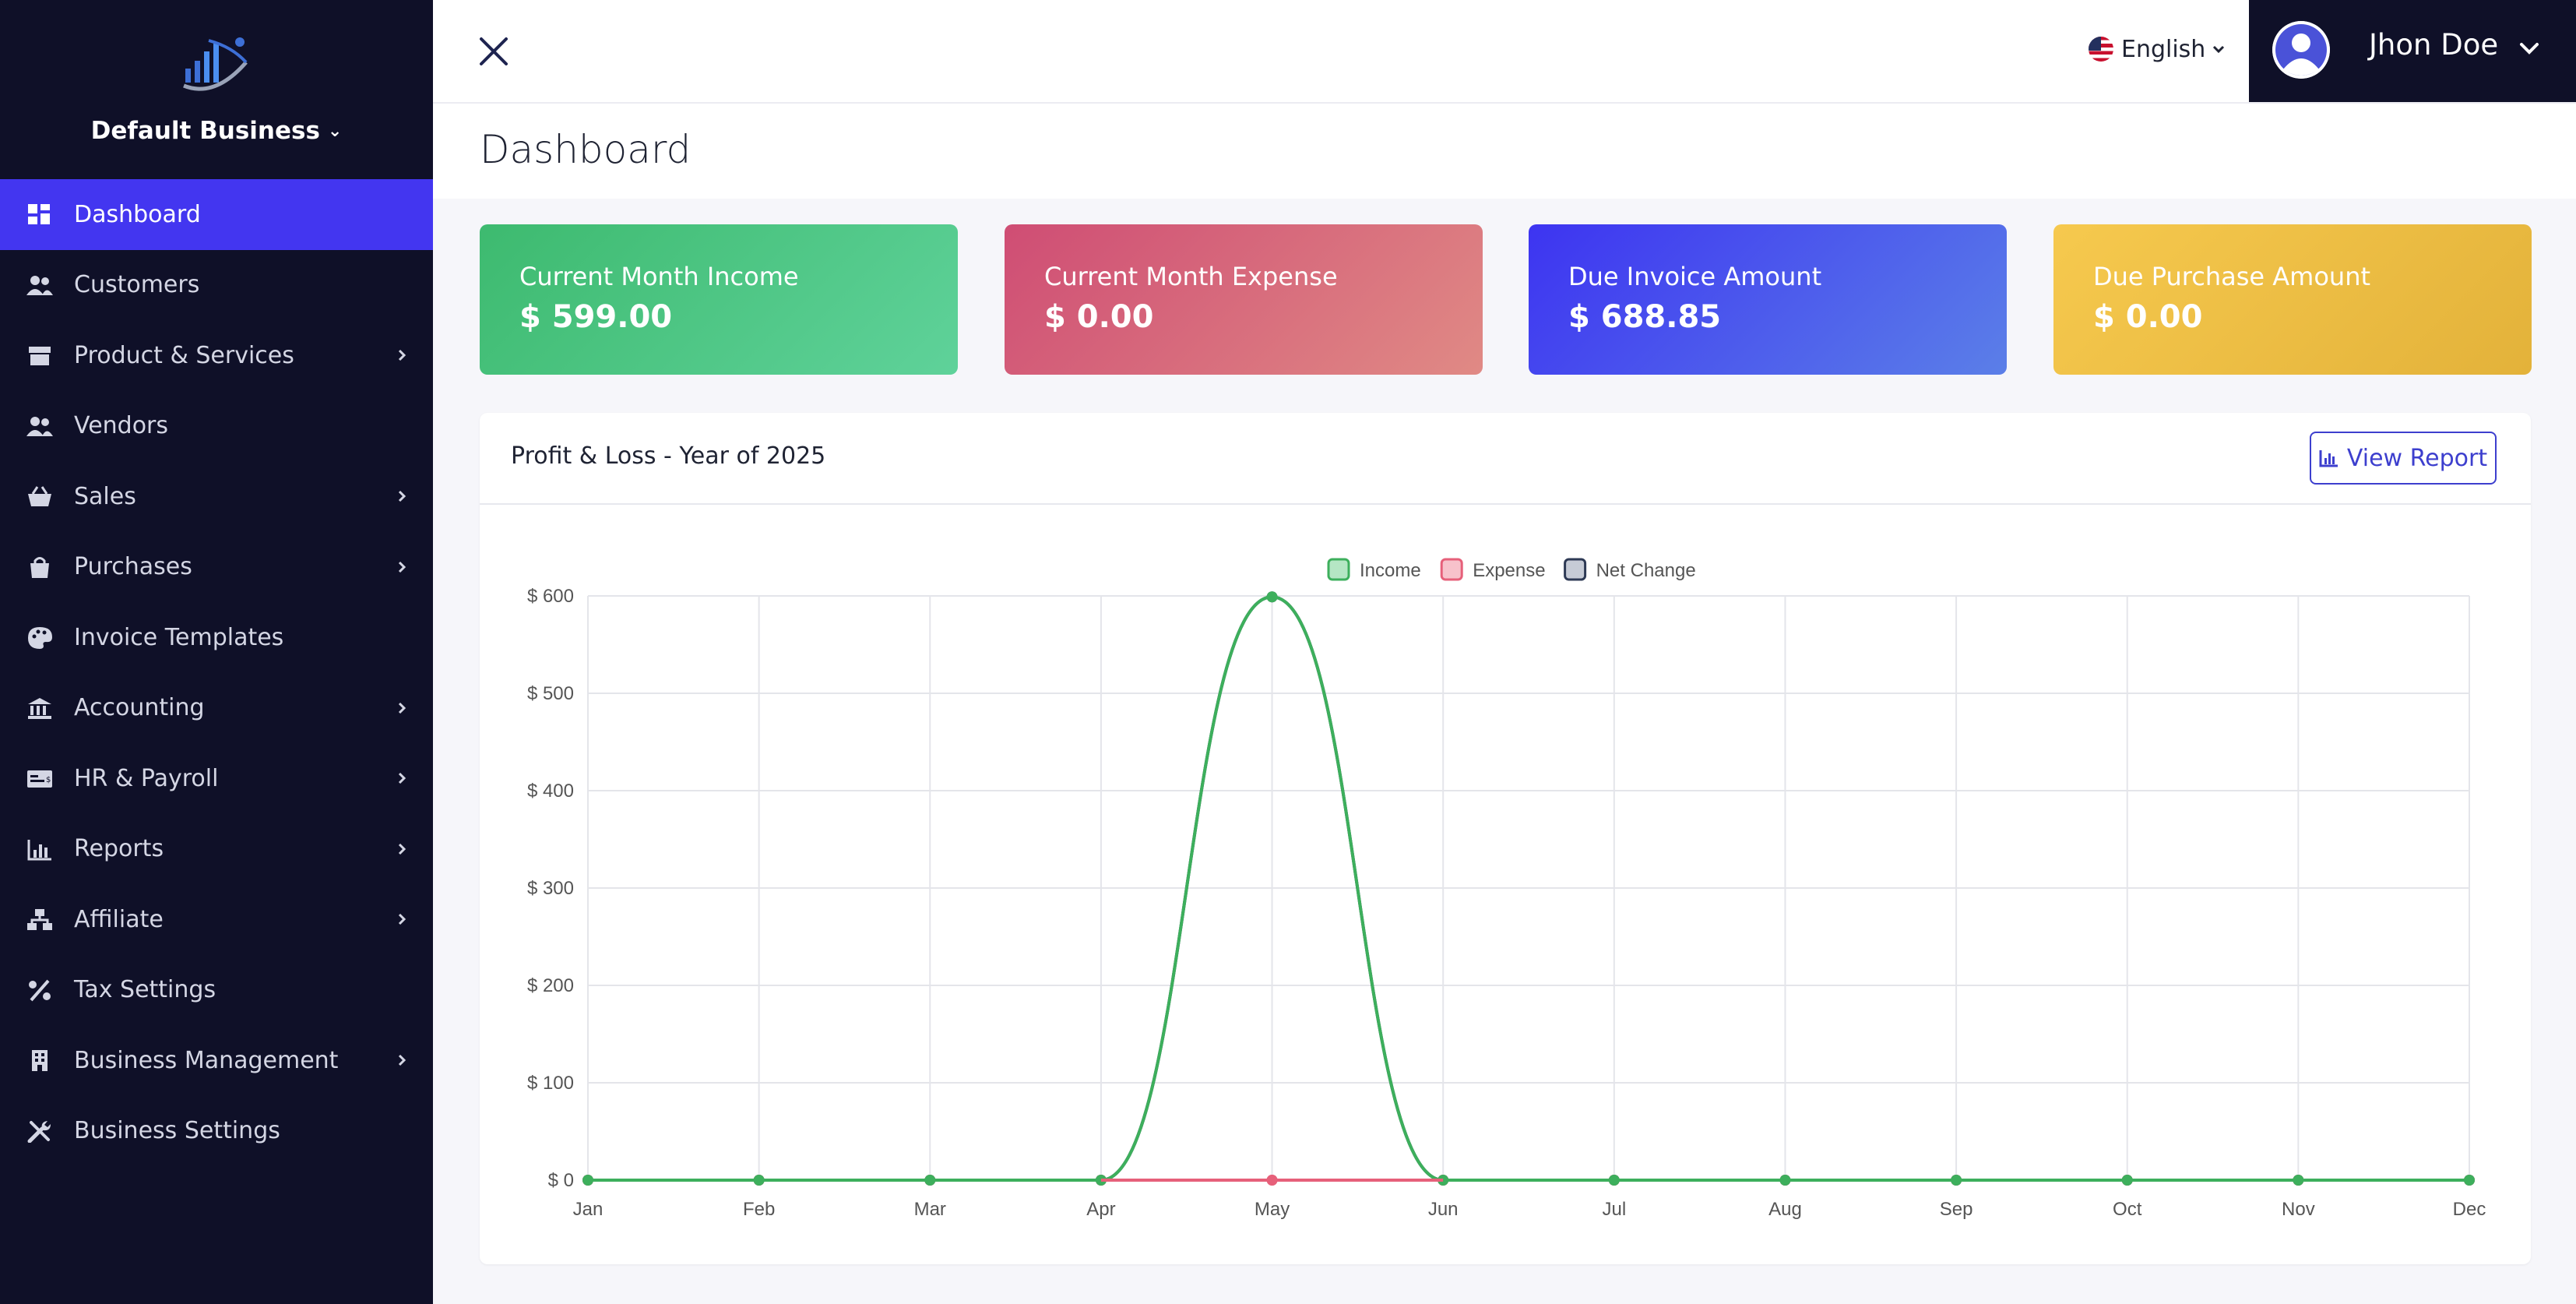 The width and height of the screenshot is (2576, 1304). What do you see at coordinates (1100, 1209) in the screenshot?
I see `x-tick-label: Apr` at bounding box center [1100, 1209].